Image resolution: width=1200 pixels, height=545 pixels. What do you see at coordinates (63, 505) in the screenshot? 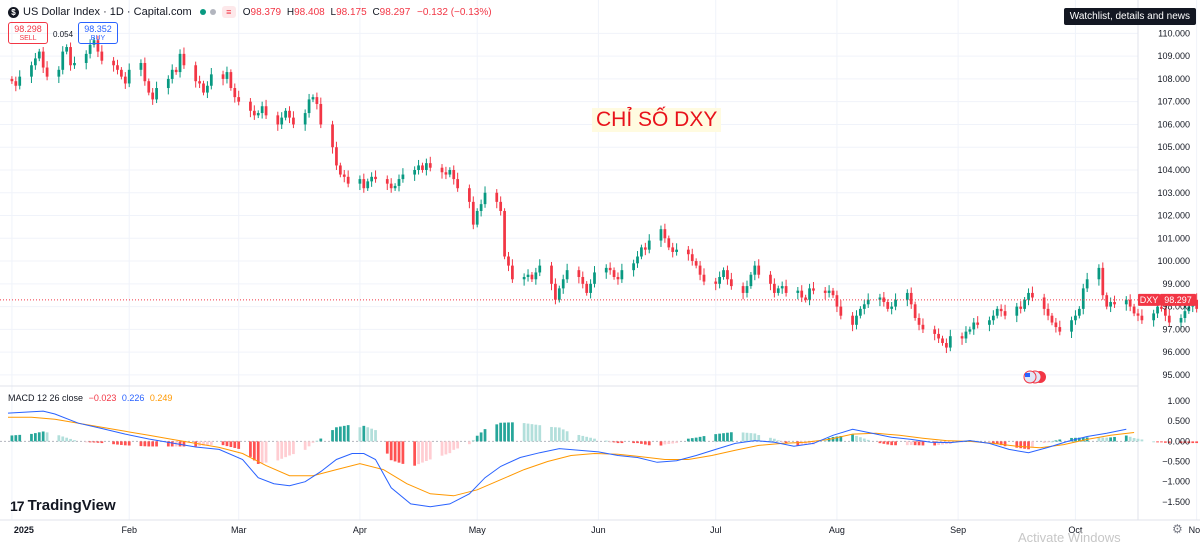
I see `tradingview-logo: 17 TradingView` at bounding box center [63, 505].